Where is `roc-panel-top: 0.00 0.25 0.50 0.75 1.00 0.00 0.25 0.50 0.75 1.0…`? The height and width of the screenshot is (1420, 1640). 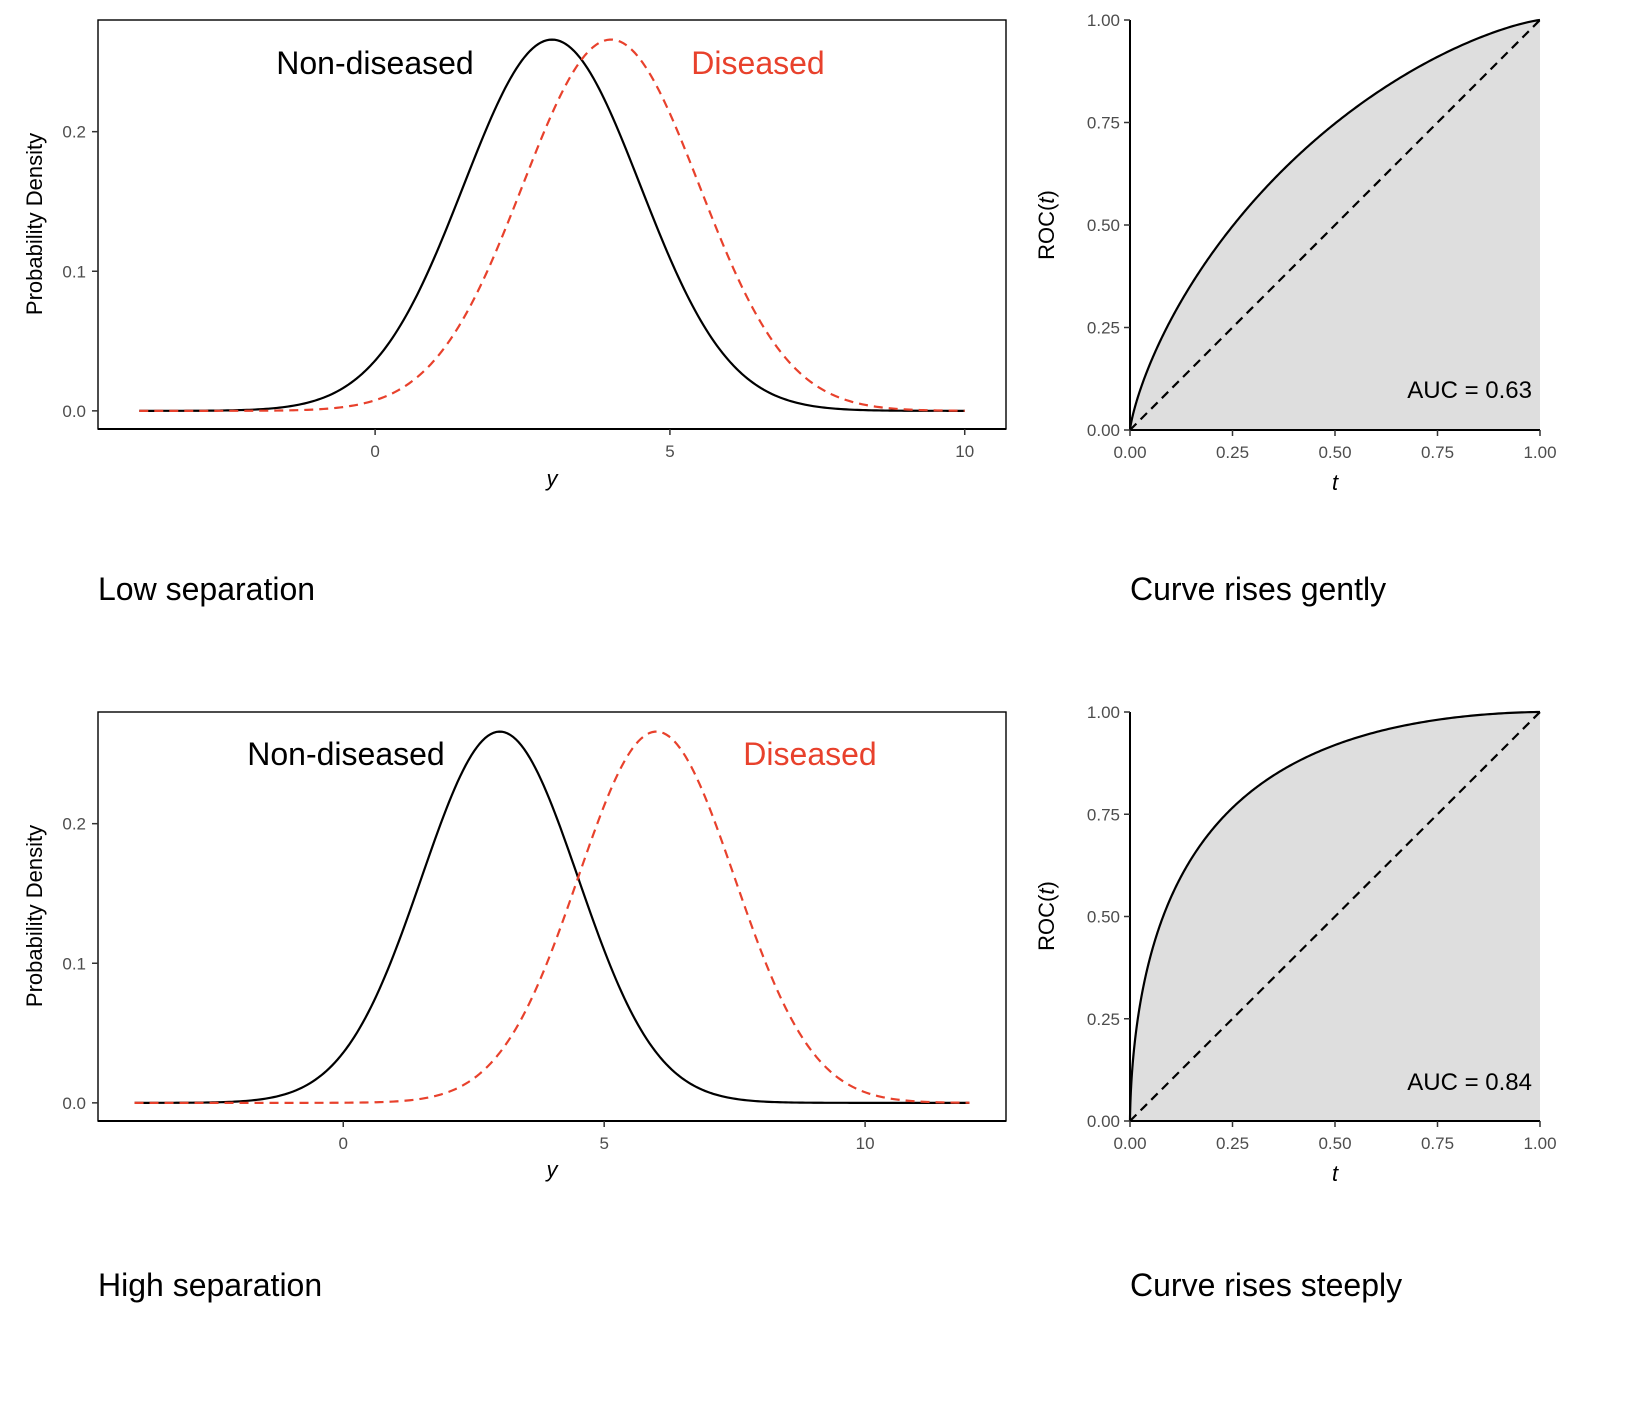
roc-panel-top: 0.00 0.25 0.50 0.75 1.00 0.00 0.25 0.50 0.75 1.0… is located at coordinates (1295, 309).